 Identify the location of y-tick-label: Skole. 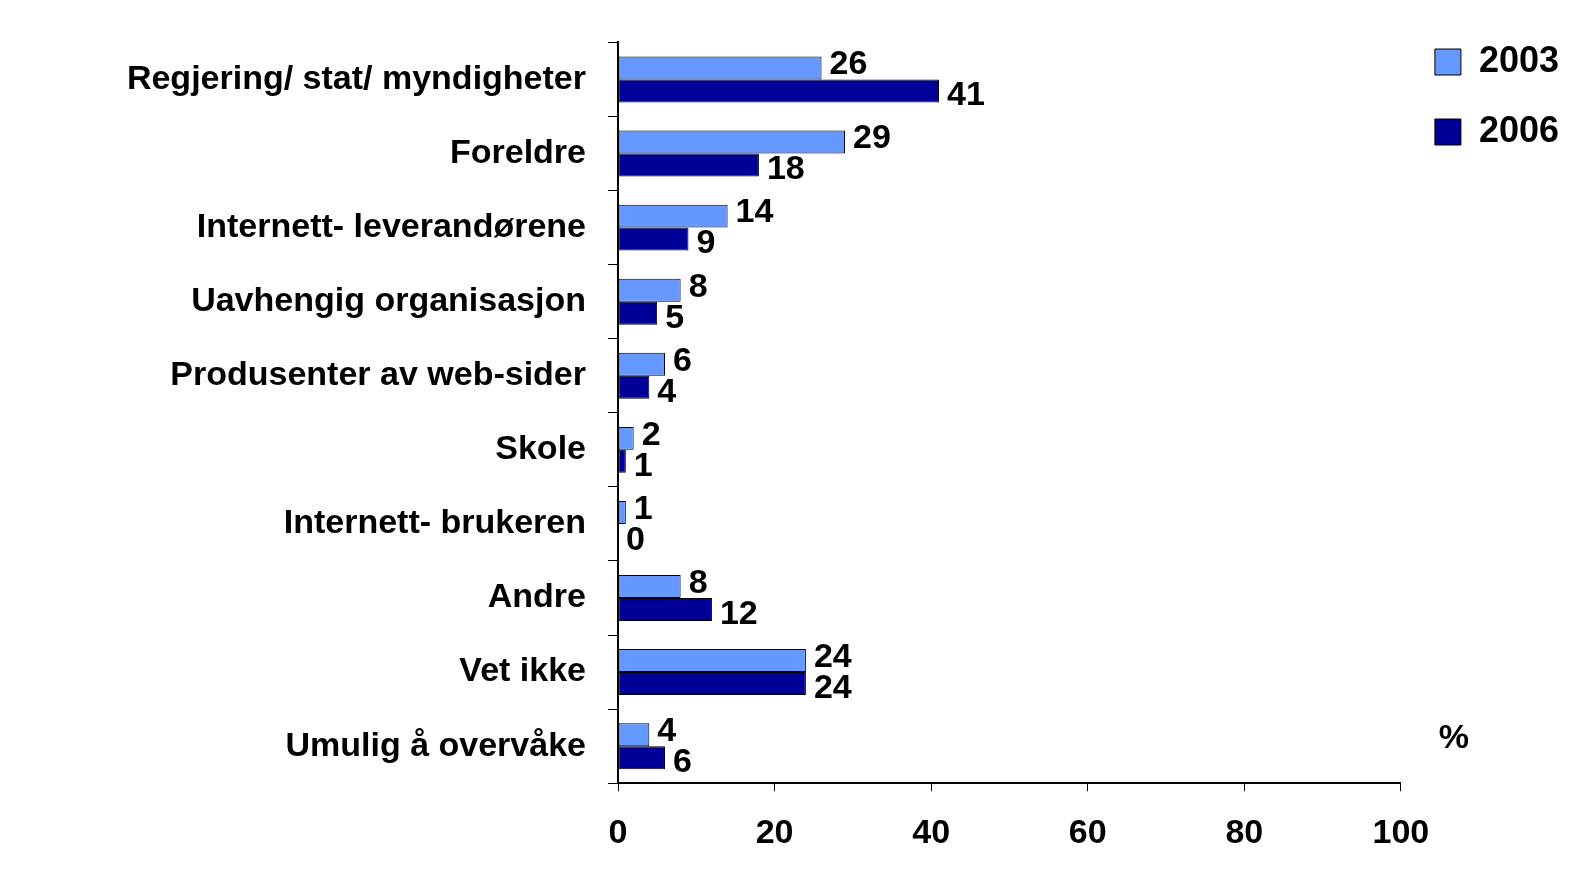
(540, 447).